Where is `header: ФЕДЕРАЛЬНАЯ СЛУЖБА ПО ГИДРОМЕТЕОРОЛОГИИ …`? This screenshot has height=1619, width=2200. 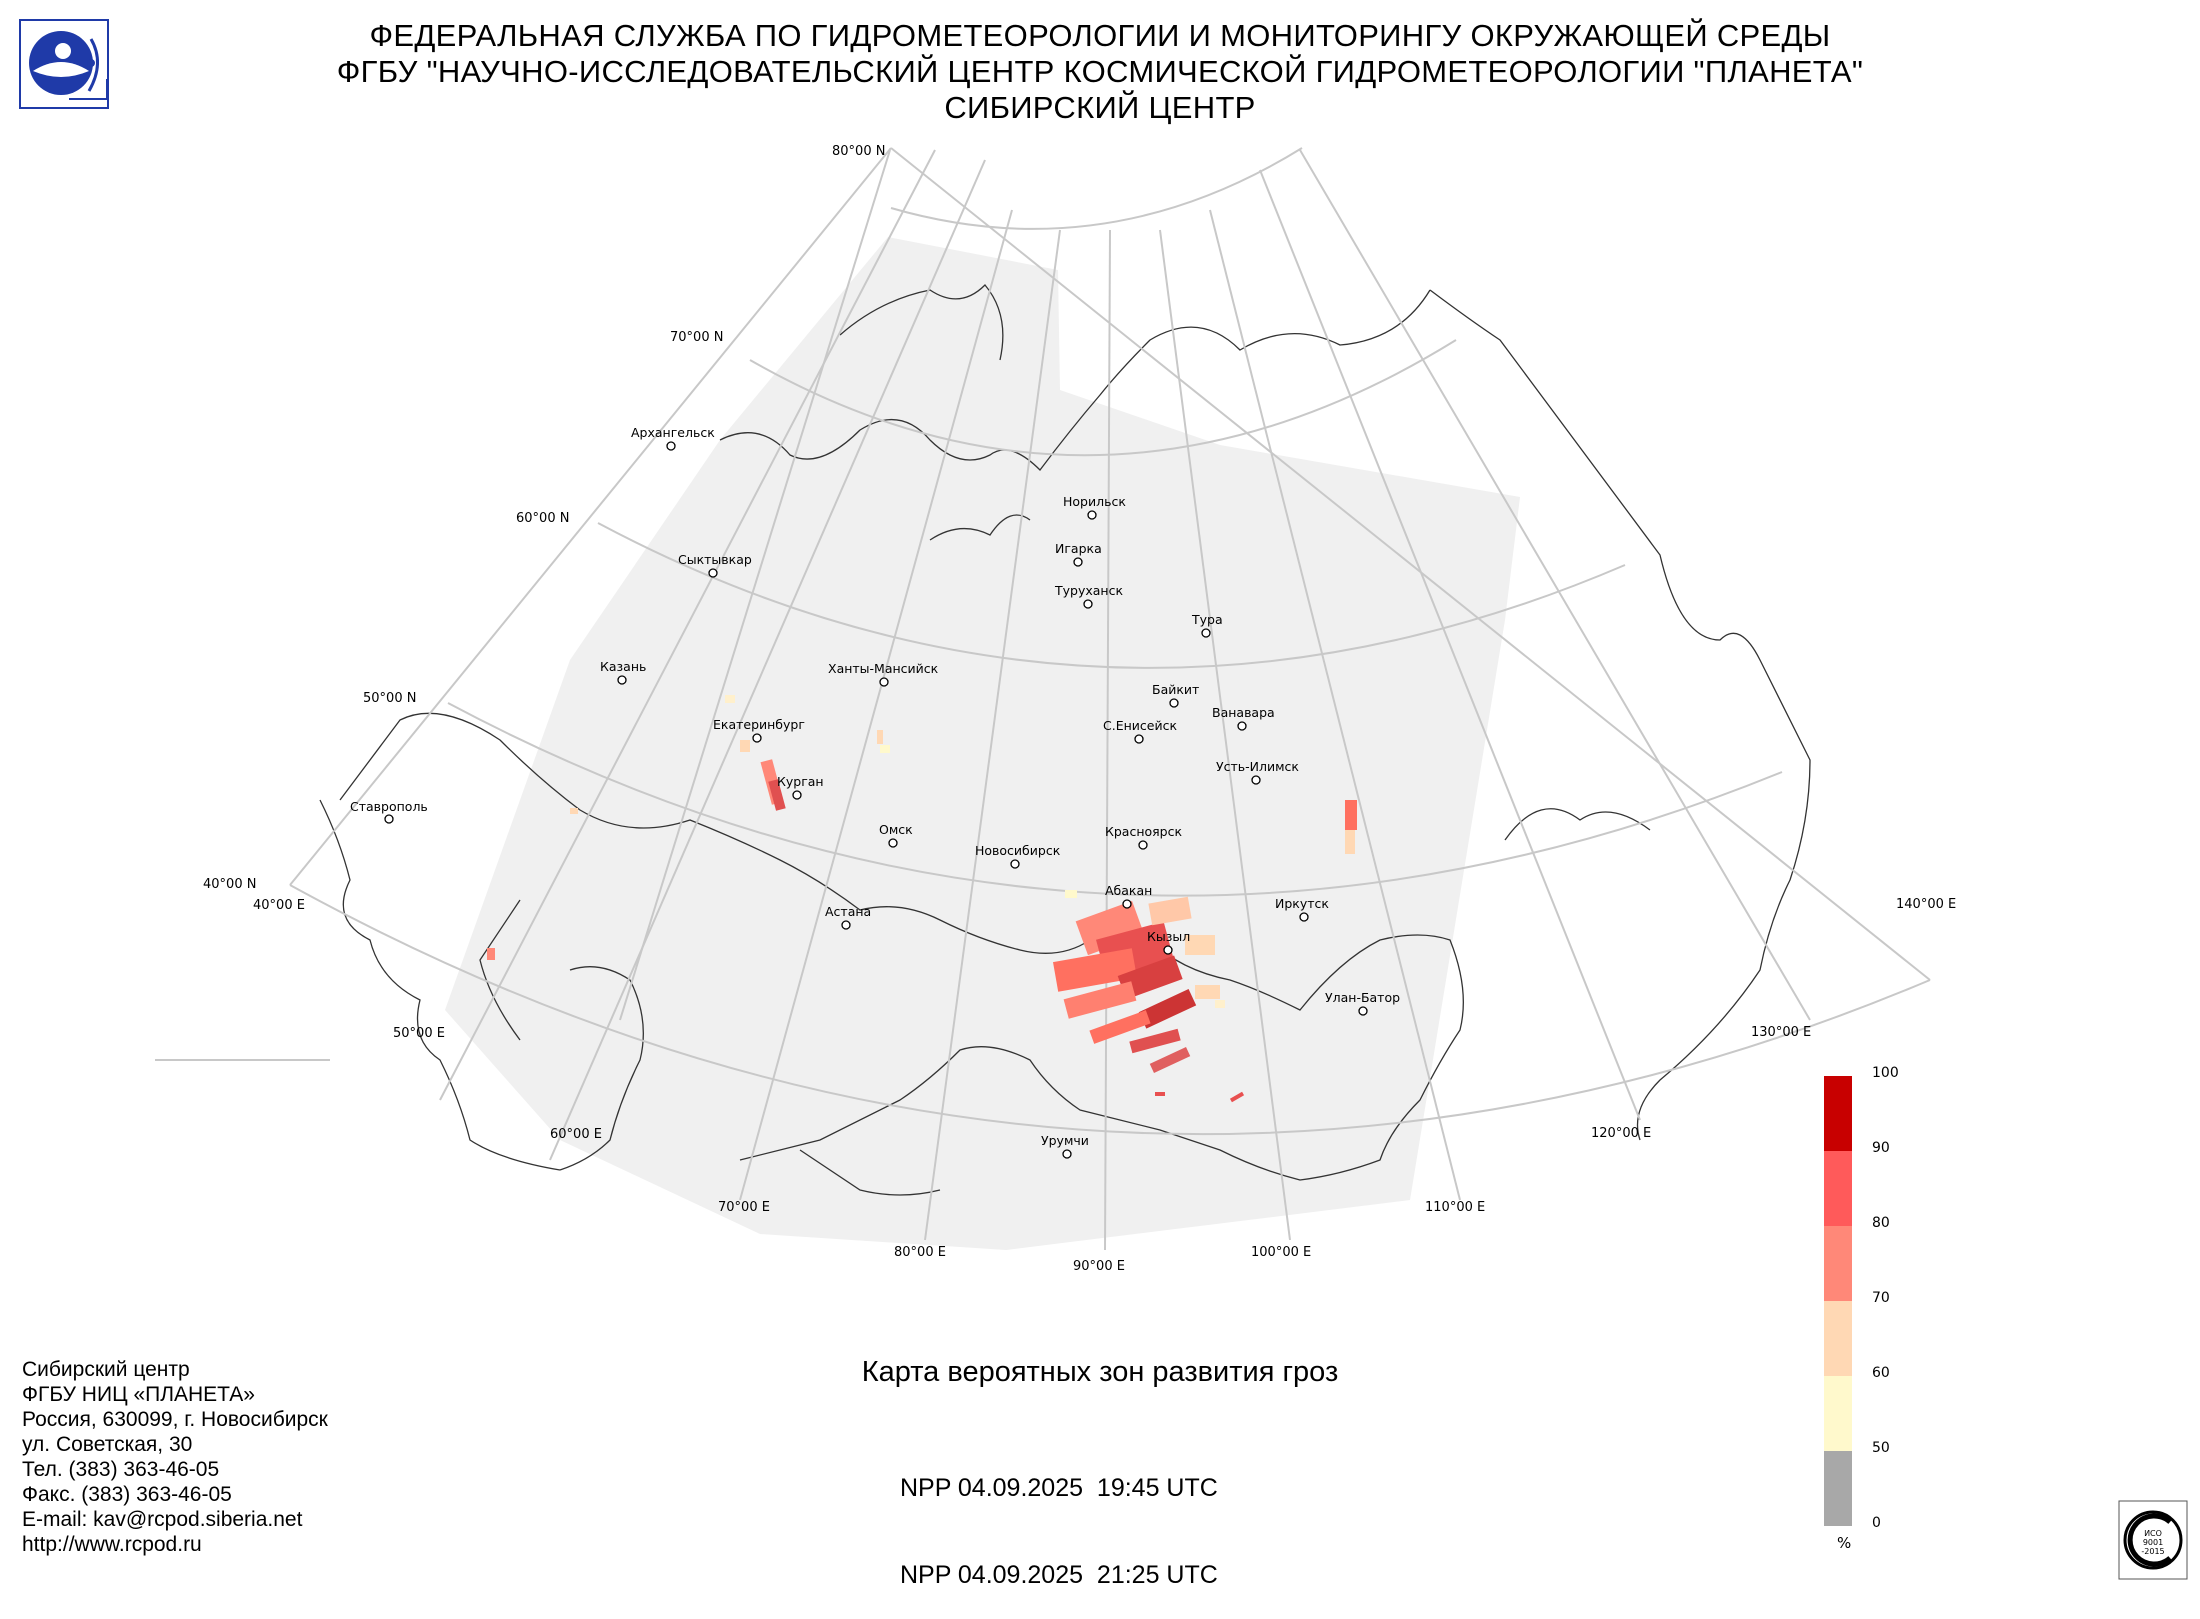
header: ФЕДЕРАЛЬНАЯ СЛУЖБА ПО ГИДРОМЕТЕОРОЛОГИИ … is located at coordinates (1100, 72).